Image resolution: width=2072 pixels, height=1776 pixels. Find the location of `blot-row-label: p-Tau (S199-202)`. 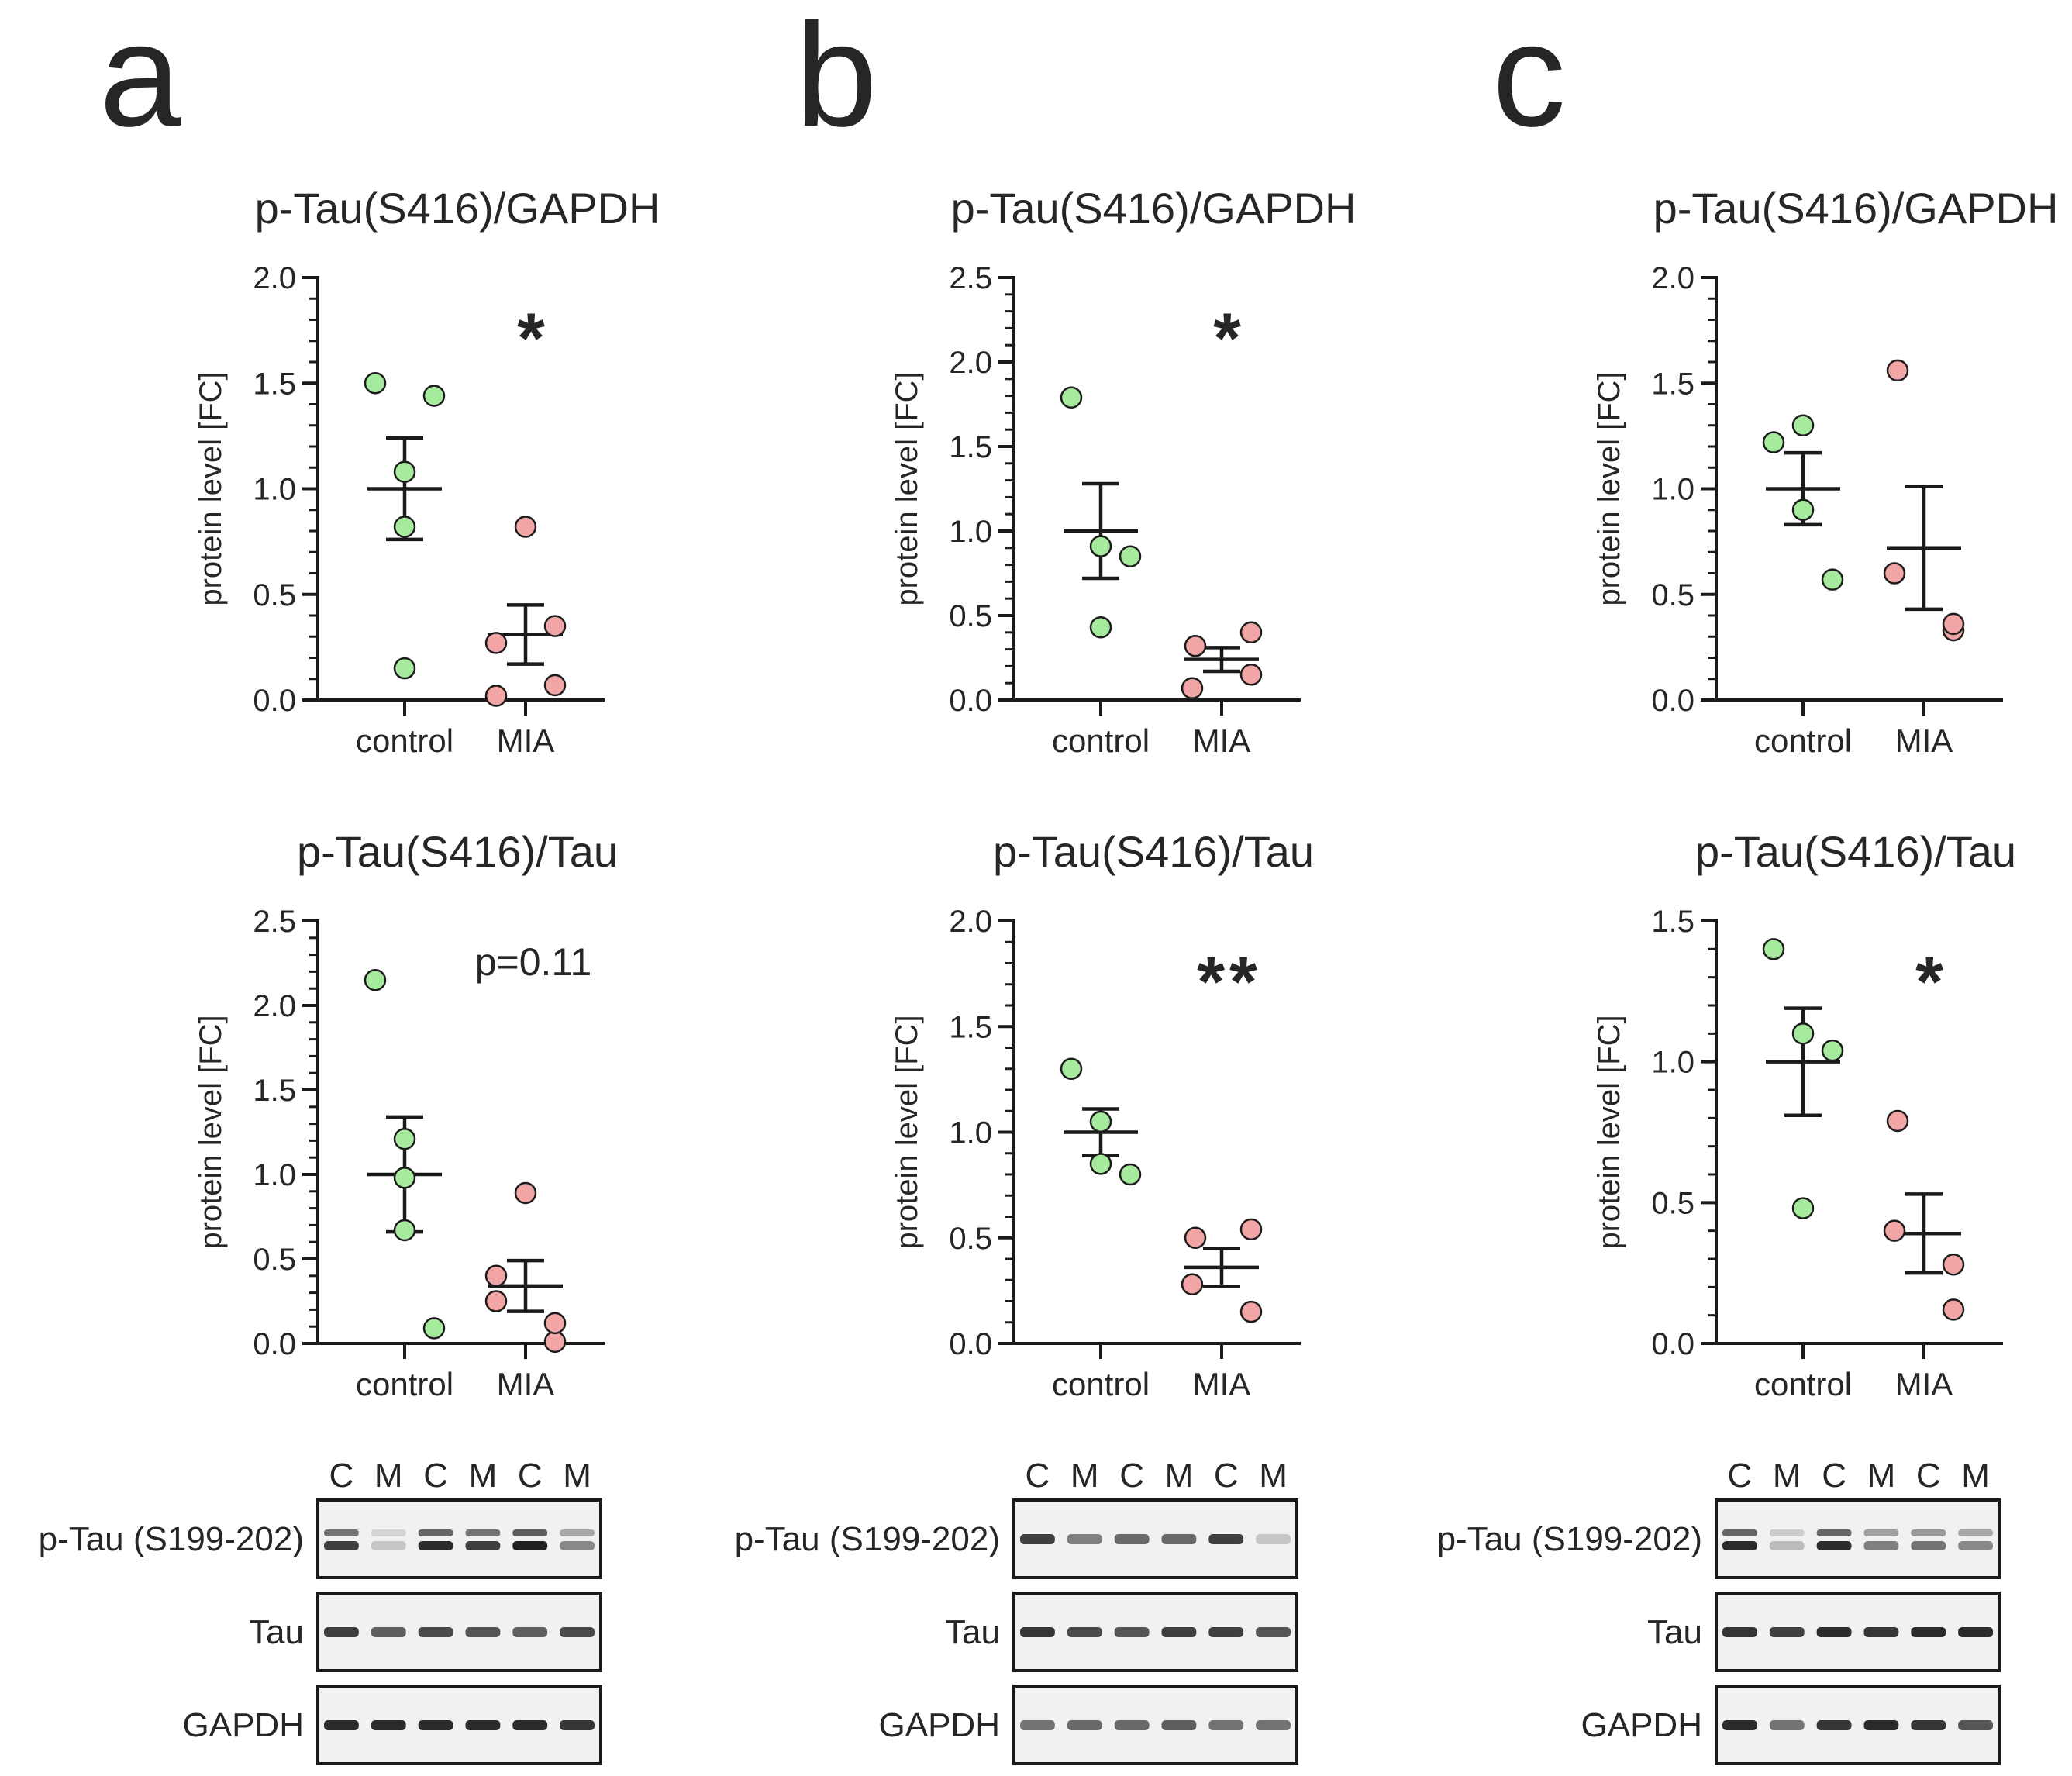

blot-row-label: p-Tau (S199-202) is located at coordinates (171, 1539).